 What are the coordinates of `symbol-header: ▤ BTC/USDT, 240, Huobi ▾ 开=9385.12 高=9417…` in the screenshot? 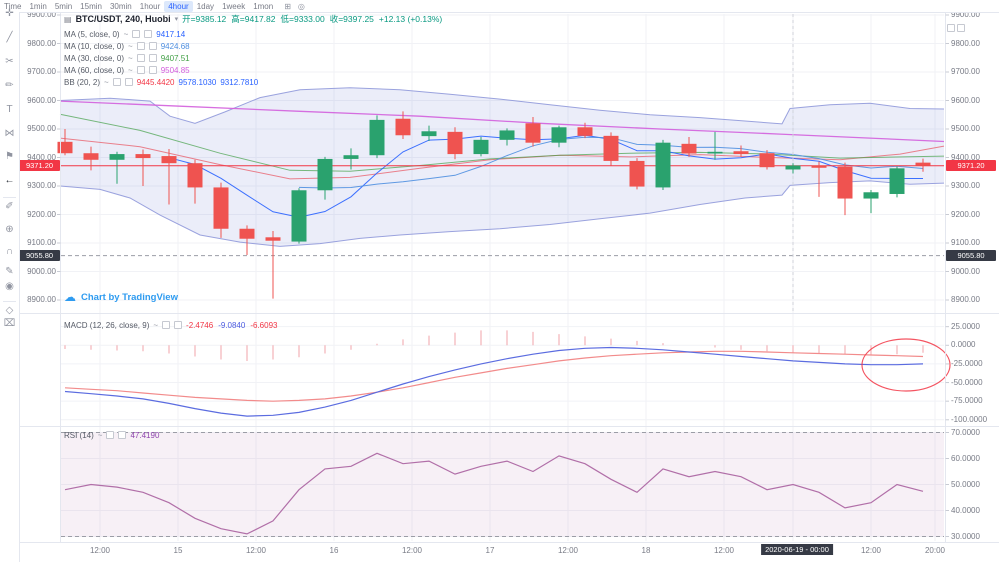 It's located at (255, 19).